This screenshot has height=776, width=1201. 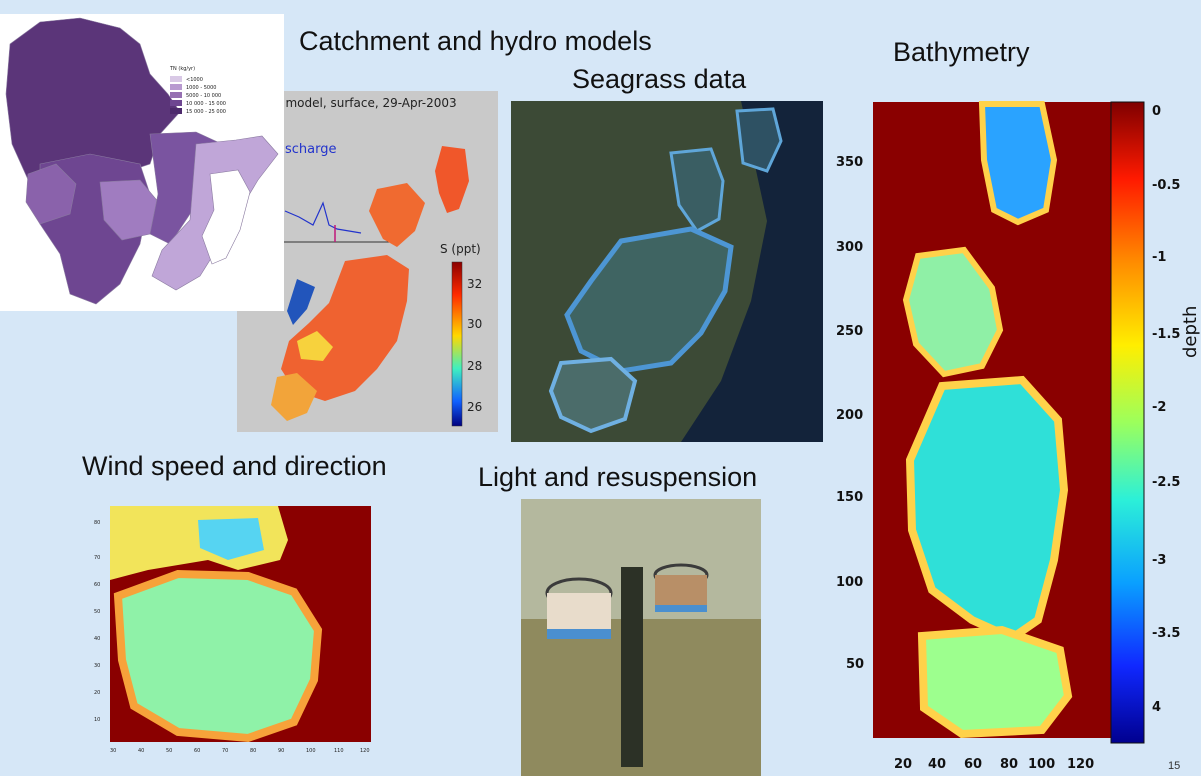 I want to click on salinity-tick: 30, so click(x=474, y=324).